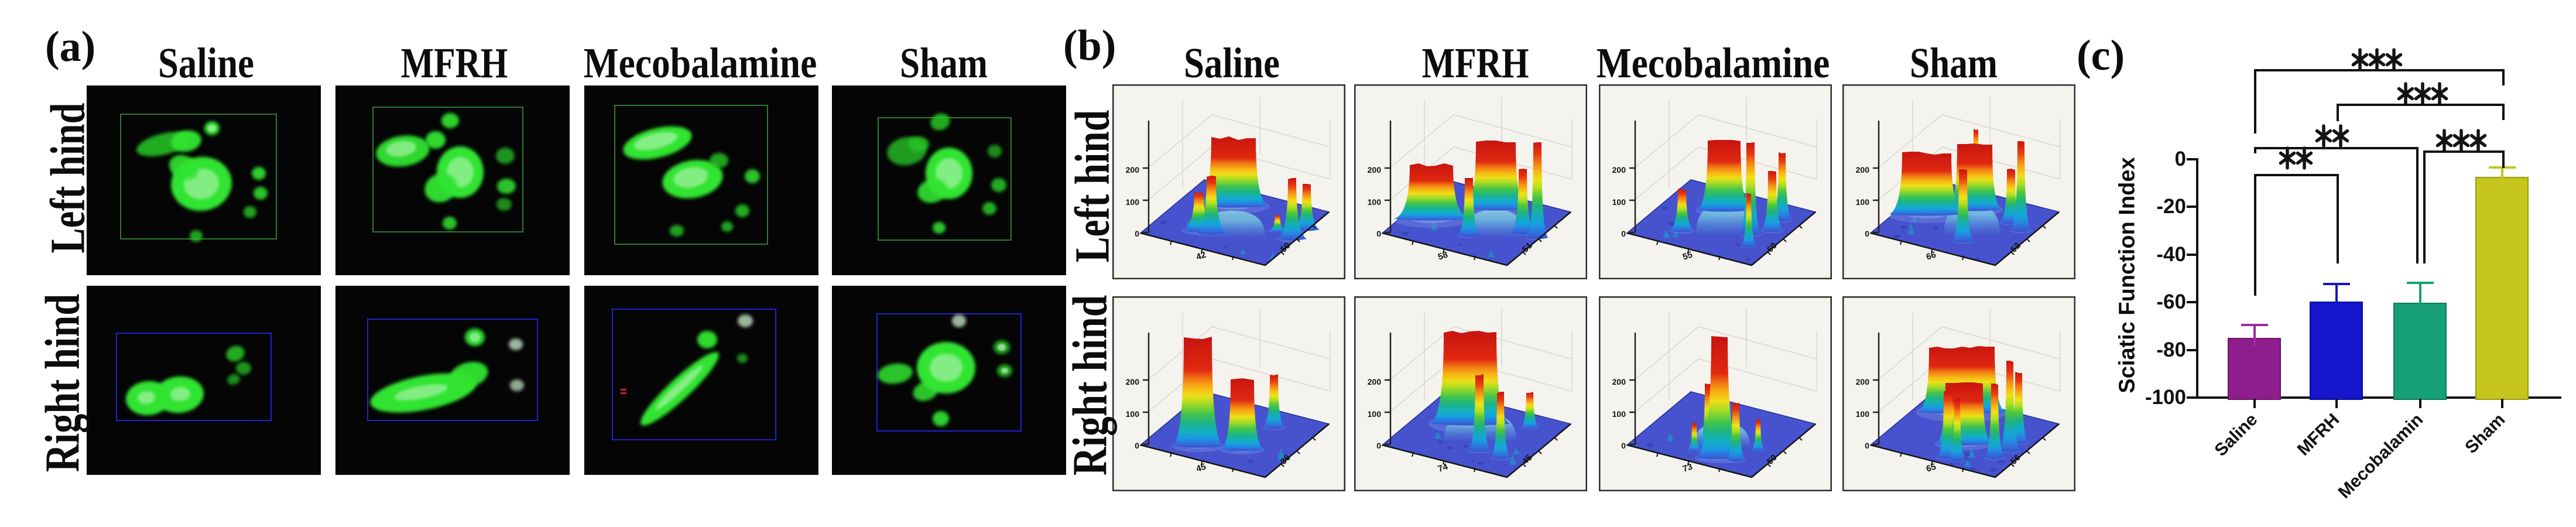 This screenshot has width=2576, height=527. I want to click on svg-text: 66, so click(1931, 255).